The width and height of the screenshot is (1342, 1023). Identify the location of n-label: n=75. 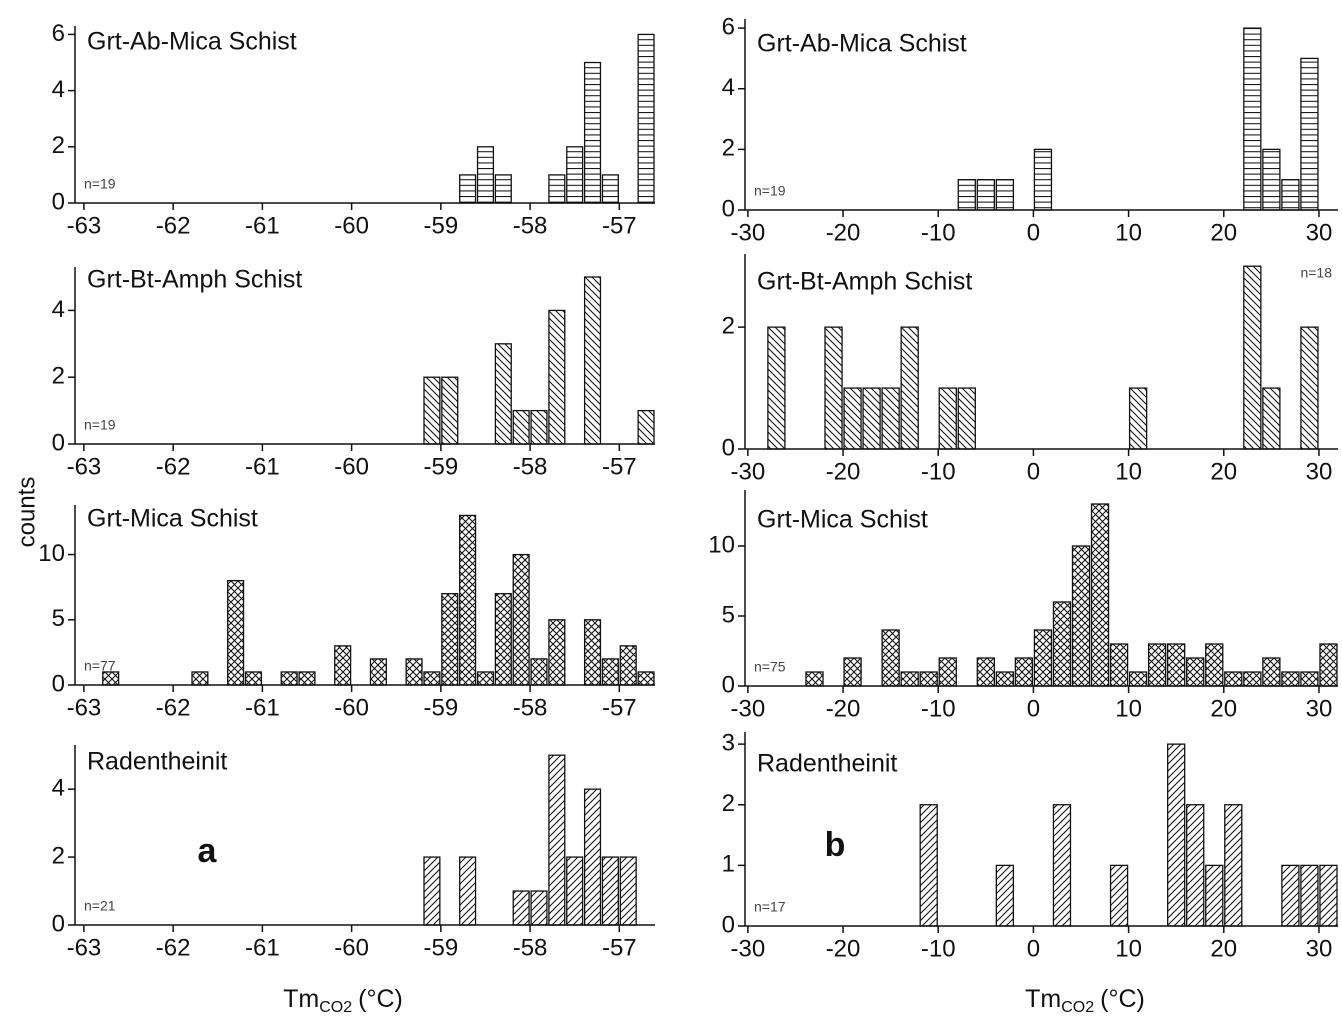
(770, 667).